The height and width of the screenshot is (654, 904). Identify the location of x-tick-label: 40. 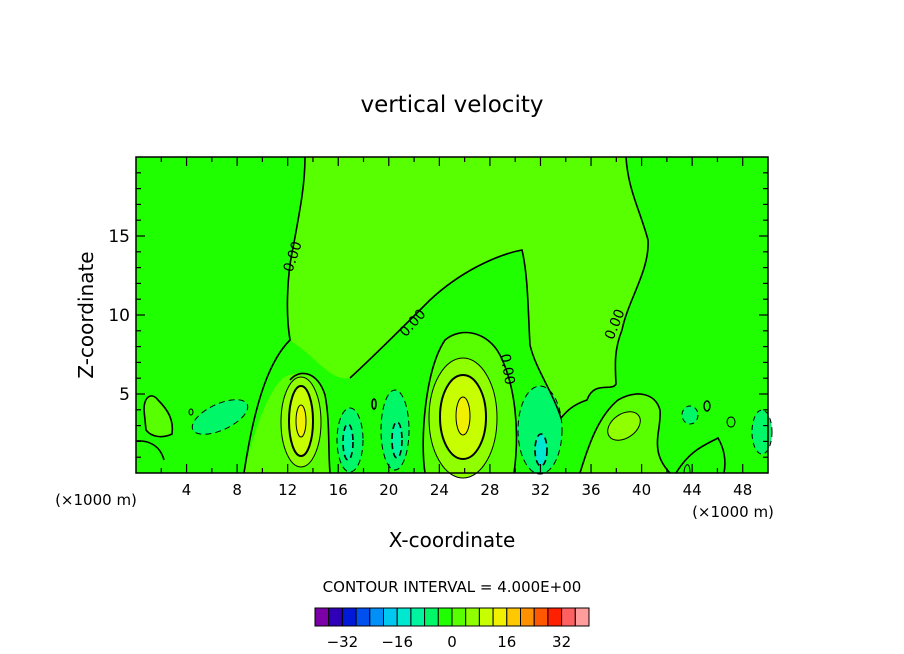
(641, 490).